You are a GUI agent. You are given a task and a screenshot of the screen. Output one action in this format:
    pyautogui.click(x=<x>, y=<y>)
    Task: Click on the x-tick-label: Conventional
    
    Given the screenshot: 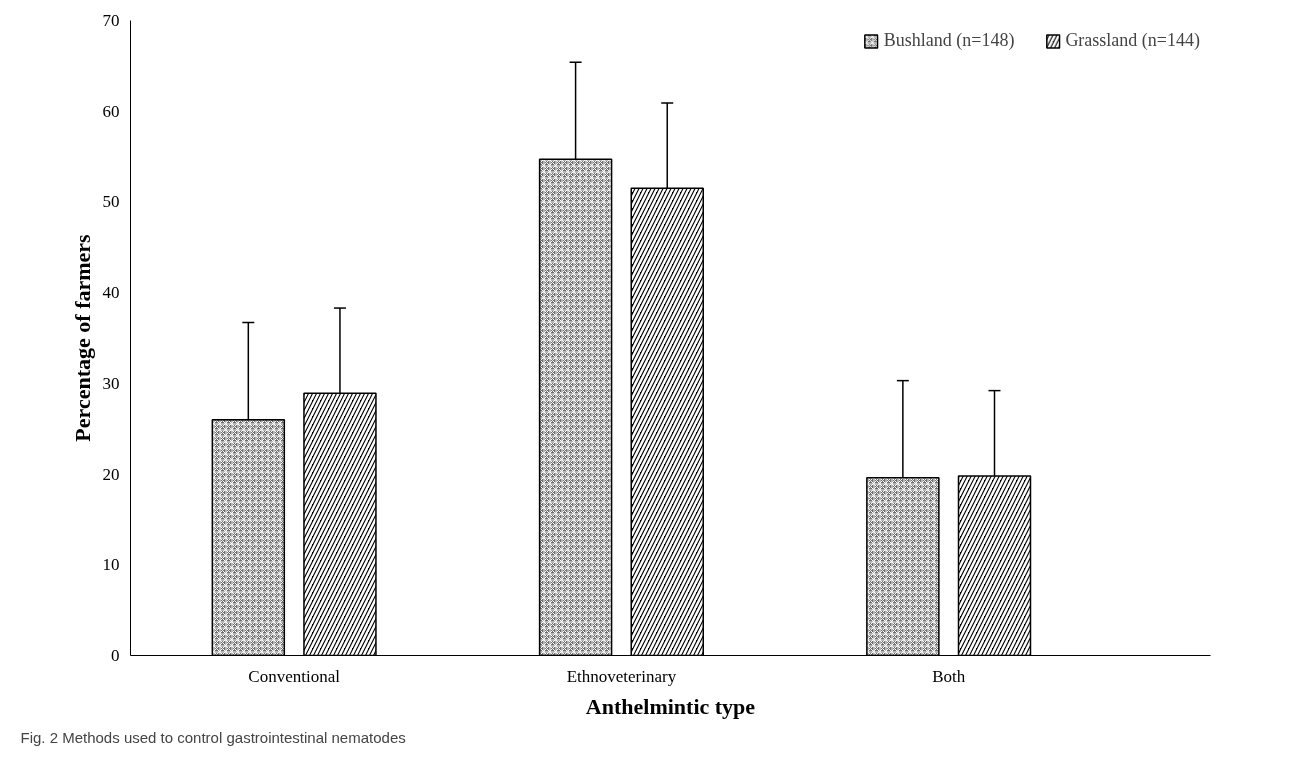 What is the action you would take?
    pyautogui.click(x=294, y=676)
    